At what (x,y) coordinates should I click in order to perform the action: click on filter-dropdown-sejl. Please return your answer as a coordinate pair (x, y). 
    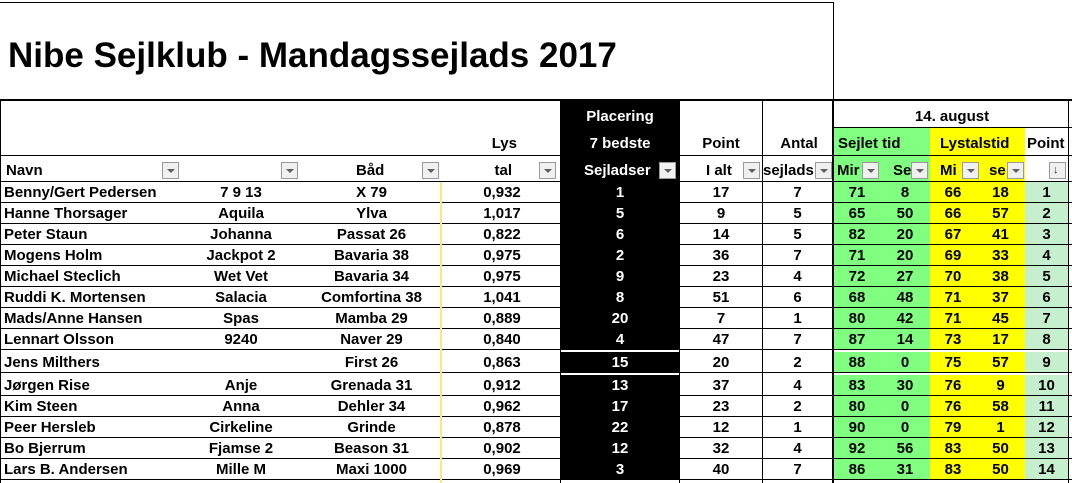
    Looking at the image, I should click on (289, 170).